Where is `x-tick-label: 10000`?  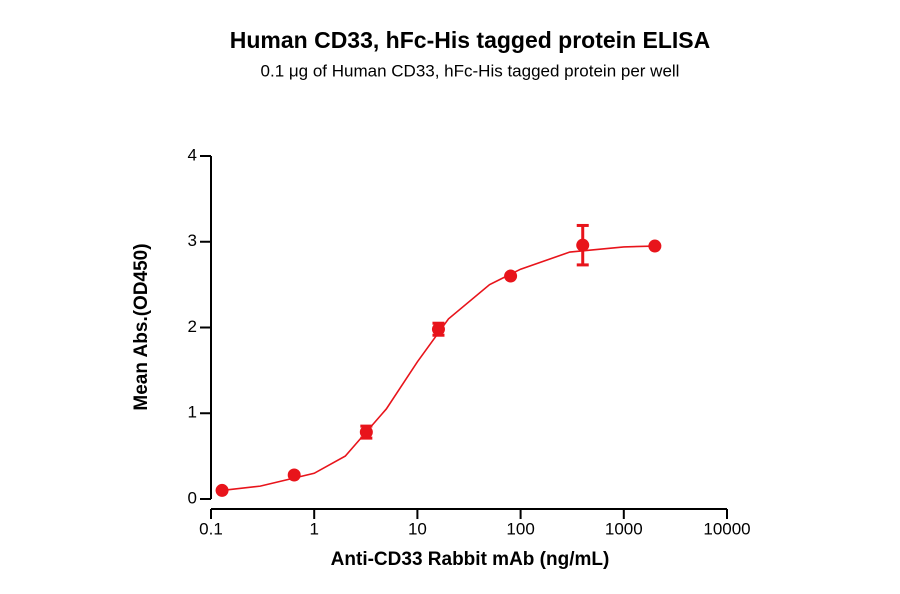 x-tick-label: 10000 is located at coordinates (726, 528).